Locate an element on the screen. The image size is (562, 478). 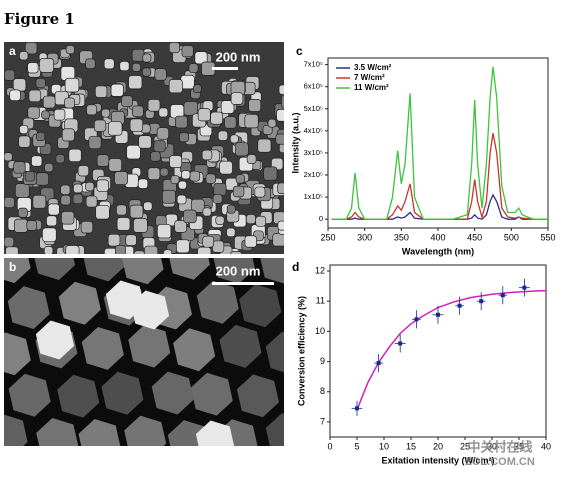
y-tick-label: 7 is located at coordinates (322, 421).